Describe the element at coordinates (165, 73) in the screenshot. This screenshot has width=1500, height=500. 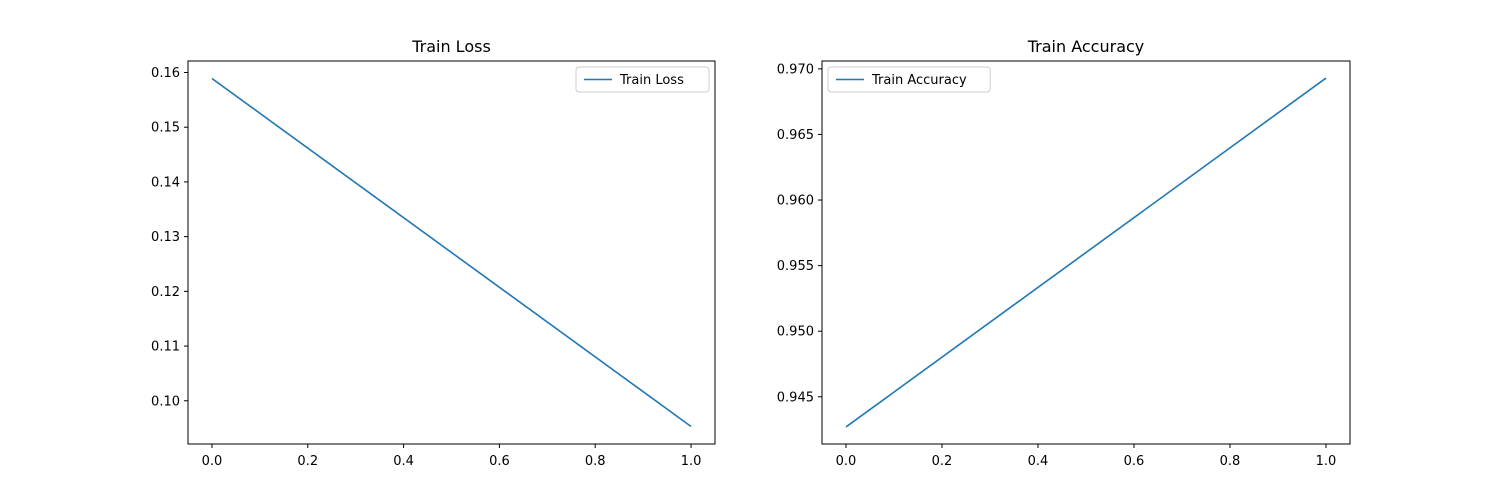
I see `y-tick-label: 0.16` at that location.